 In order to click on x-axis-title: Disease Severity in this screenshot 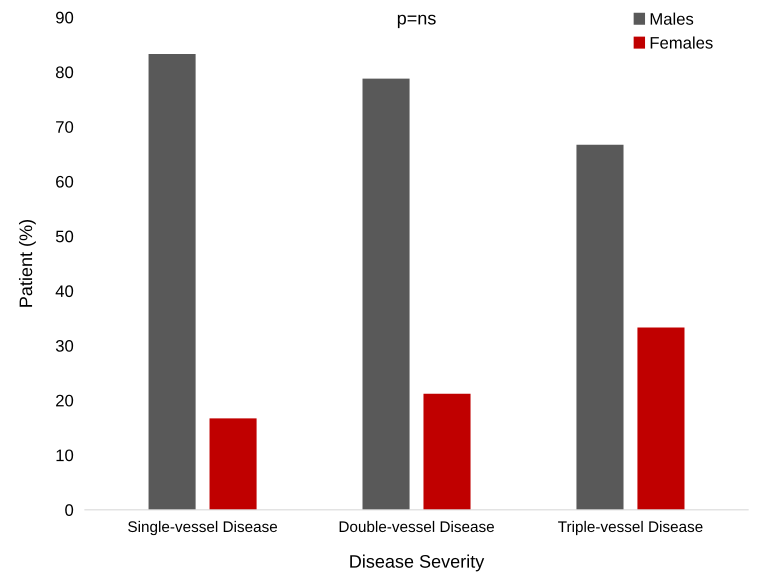, I will do `click(417, 563)`.